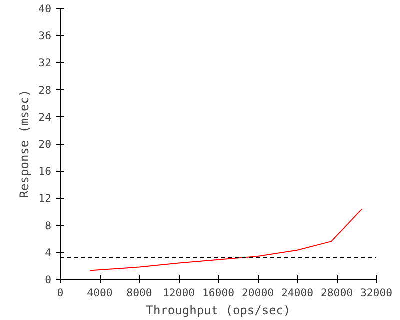  I want to click on y-tick-label: 8, so click(48, 225).